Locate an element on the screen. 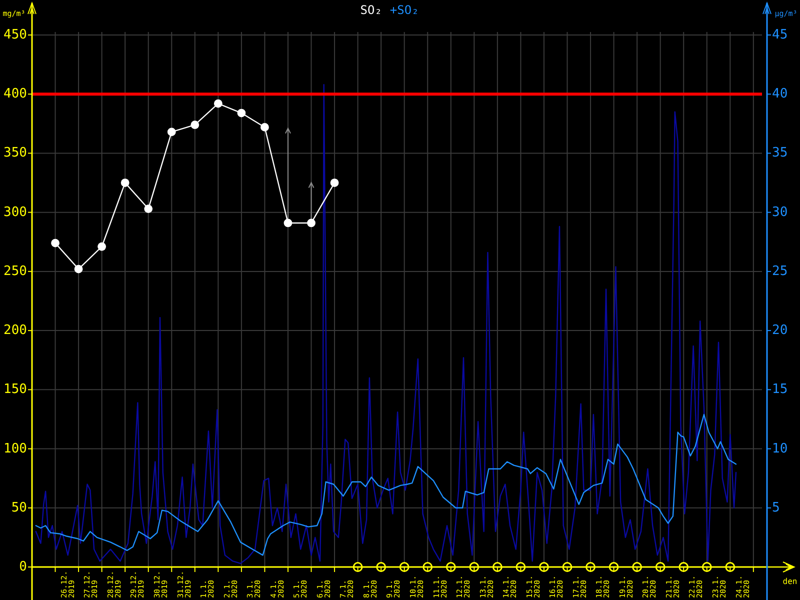  y-tick-label: 450 is located at coordinates (15, 35).